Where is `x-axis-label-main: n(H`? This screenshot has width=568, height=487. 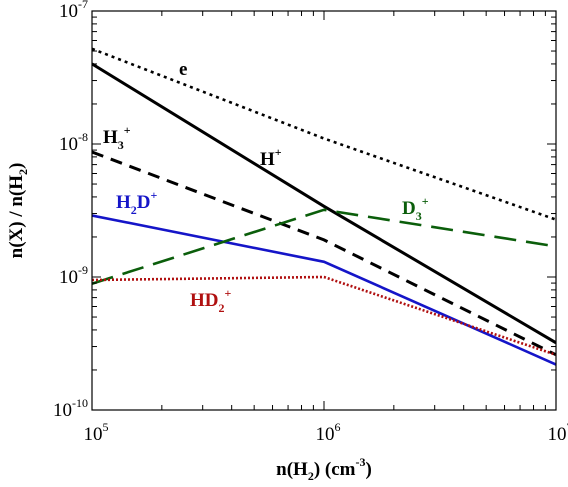
x-axis-label-main: n(H is located at coordinates (292, 469).